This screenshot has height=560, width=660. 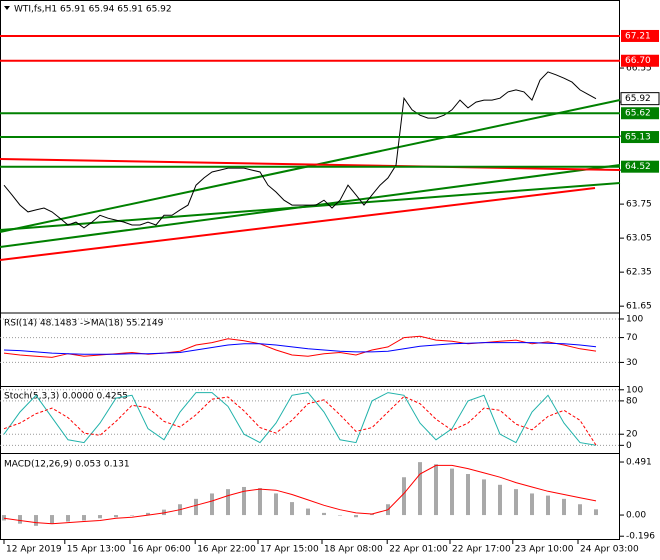 I want to click on level-label: 64.52, so click(x=638, y=167).